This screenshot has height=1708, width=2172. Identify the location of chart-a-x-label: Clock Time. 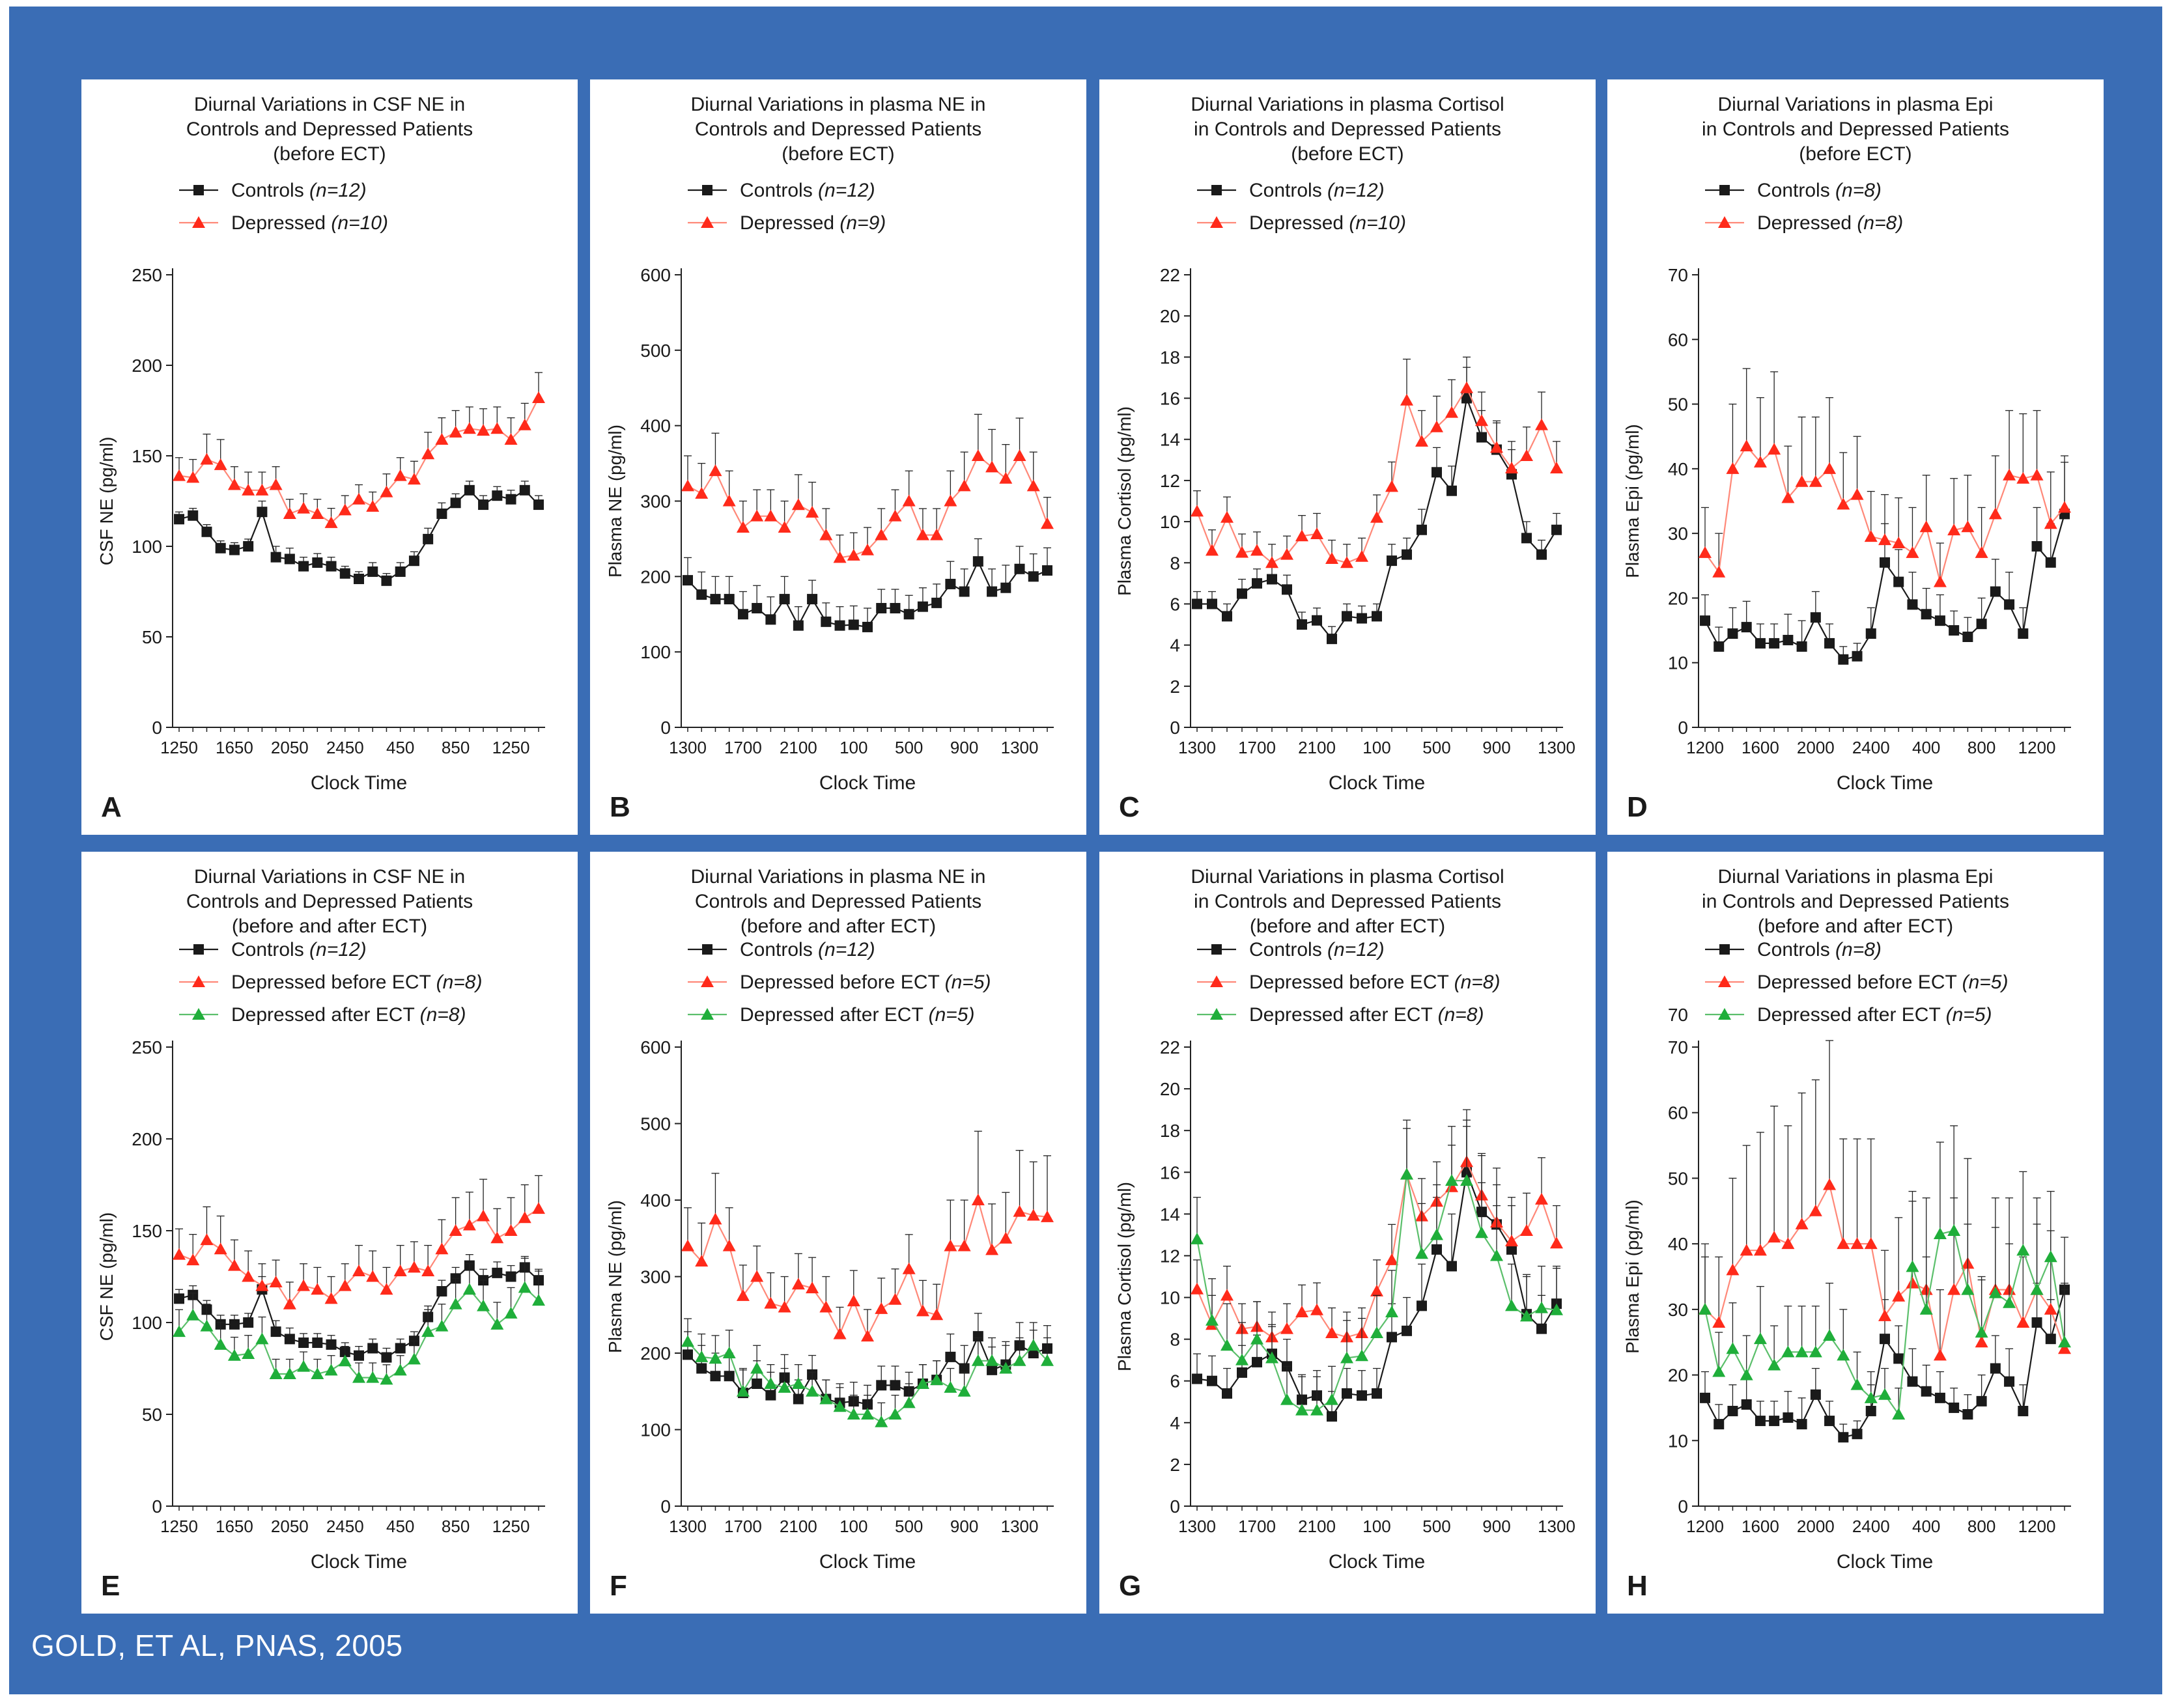
(359, 783).